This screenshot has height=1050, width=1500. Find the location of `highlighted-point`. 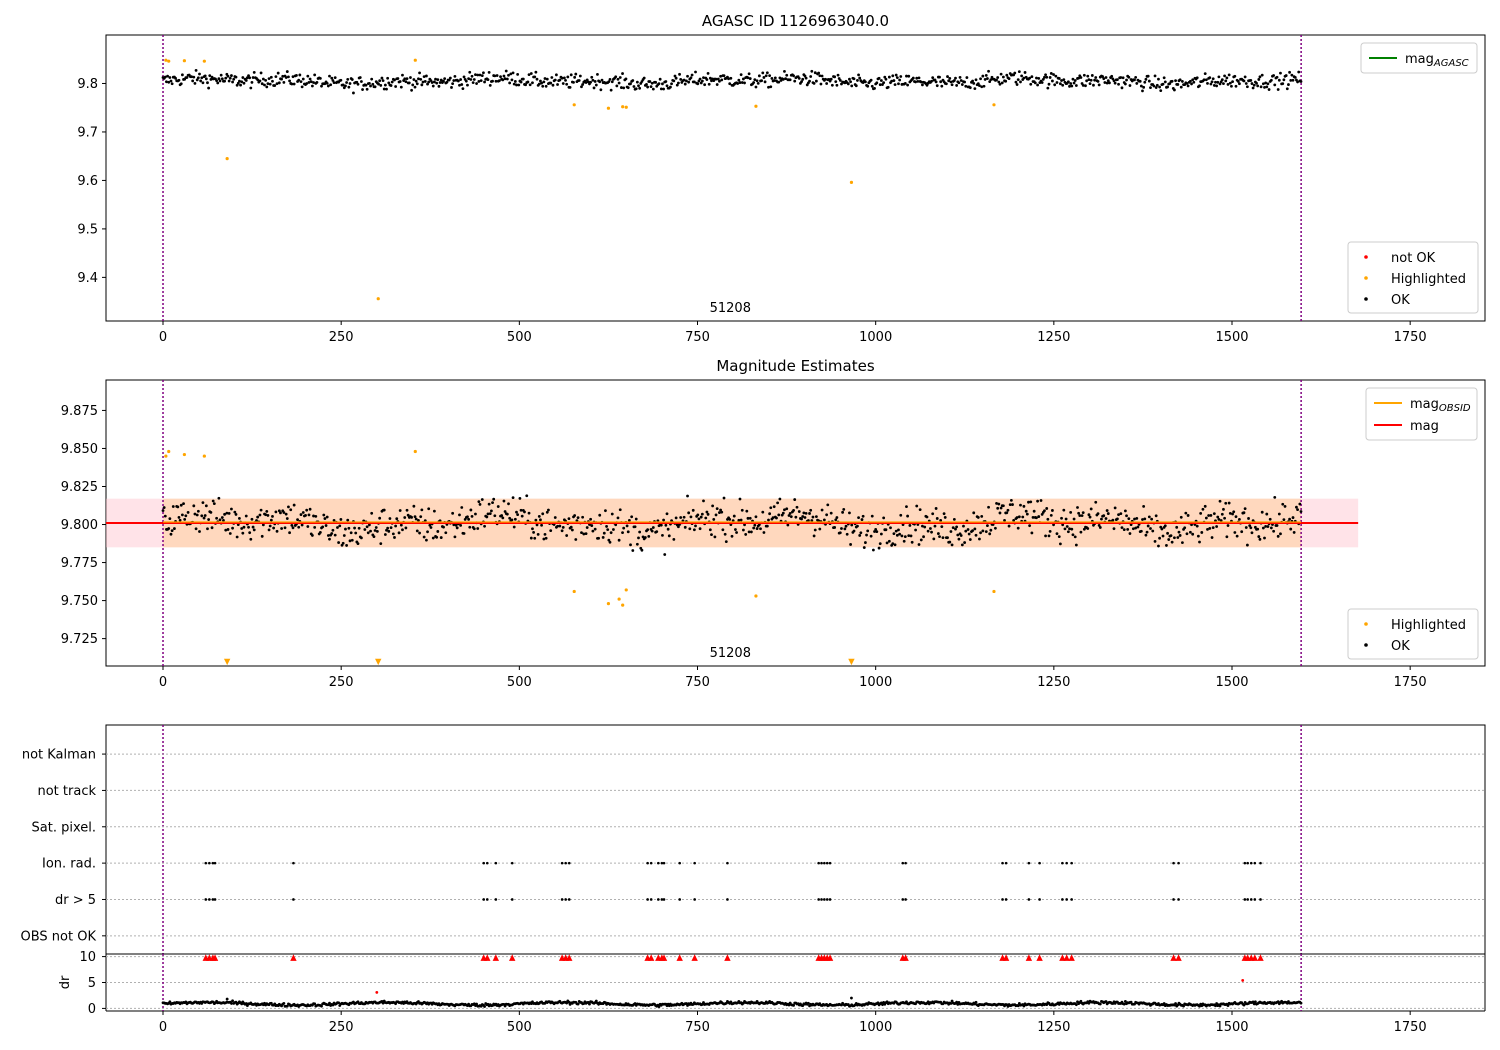

highlighted-point is located at coordinates (574, 591).